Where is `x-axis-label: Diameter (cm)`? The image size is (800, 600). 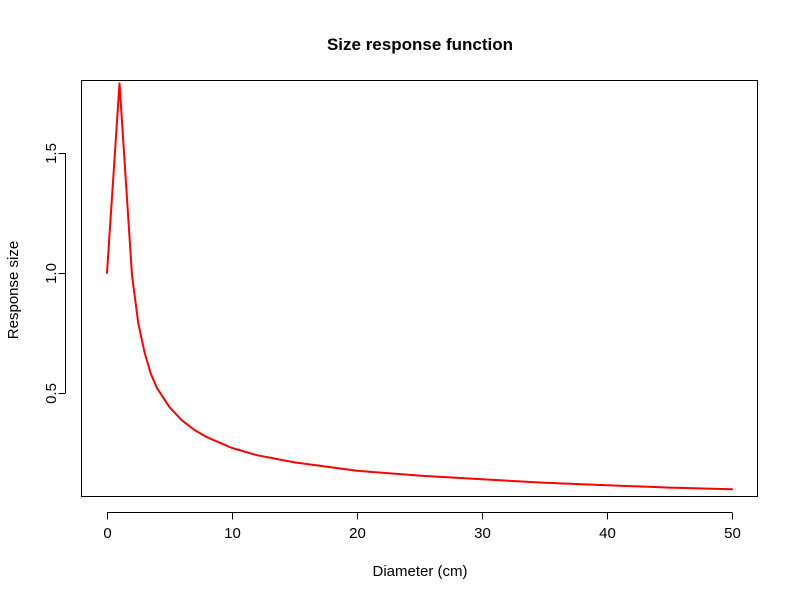
x-axis-label: Diameter (cm) is located at coordinates (419, 571).